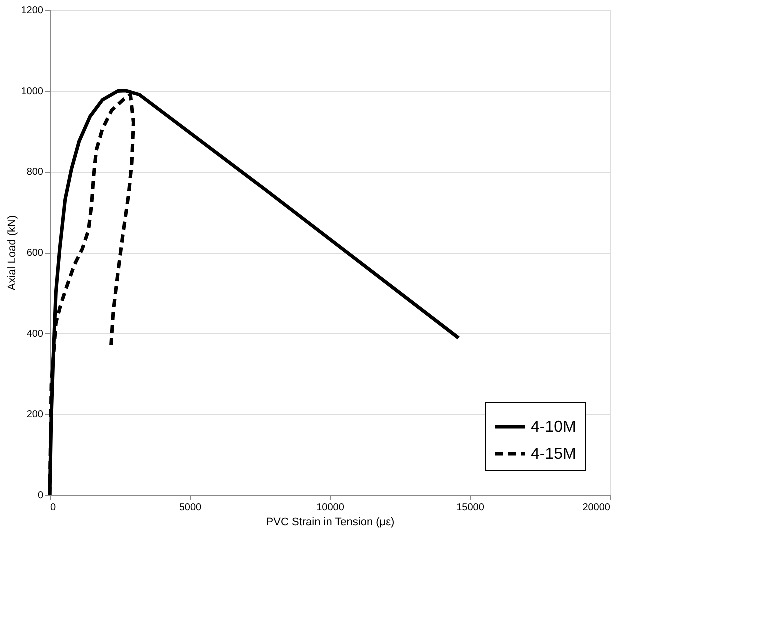  What do you see at coordinates (596, 508) in the screenshot?
I see `x-tick-label: 20000` at bounding box center [596, 508].